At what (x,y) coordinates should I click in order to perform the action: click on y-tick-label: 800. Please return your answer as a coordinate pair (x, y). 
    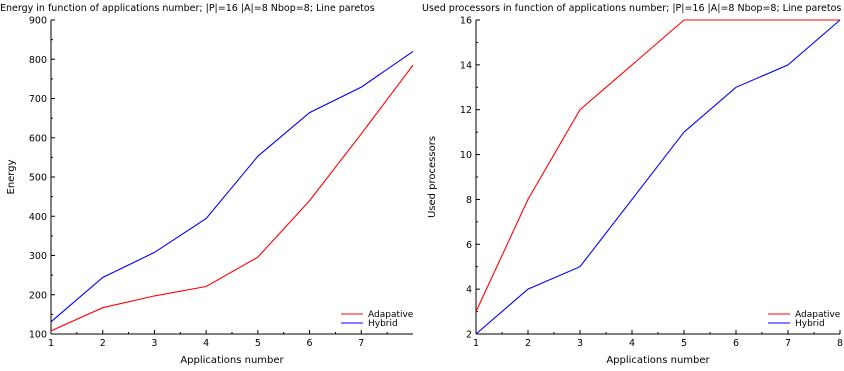
    Looking at the image, I should click on (38, 60).